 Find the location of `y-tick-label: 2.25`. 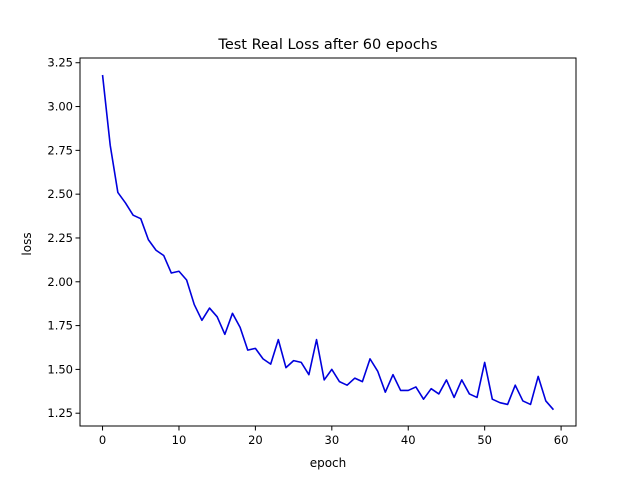

y-tick-label: 2.25 is located at coordinates (60, 238).